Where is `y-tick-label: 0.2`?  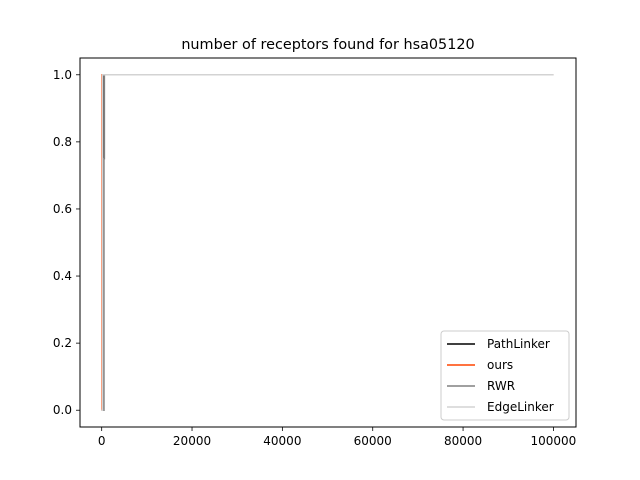
y-tick-label: 0.2 is located at coordinates (62, 343).